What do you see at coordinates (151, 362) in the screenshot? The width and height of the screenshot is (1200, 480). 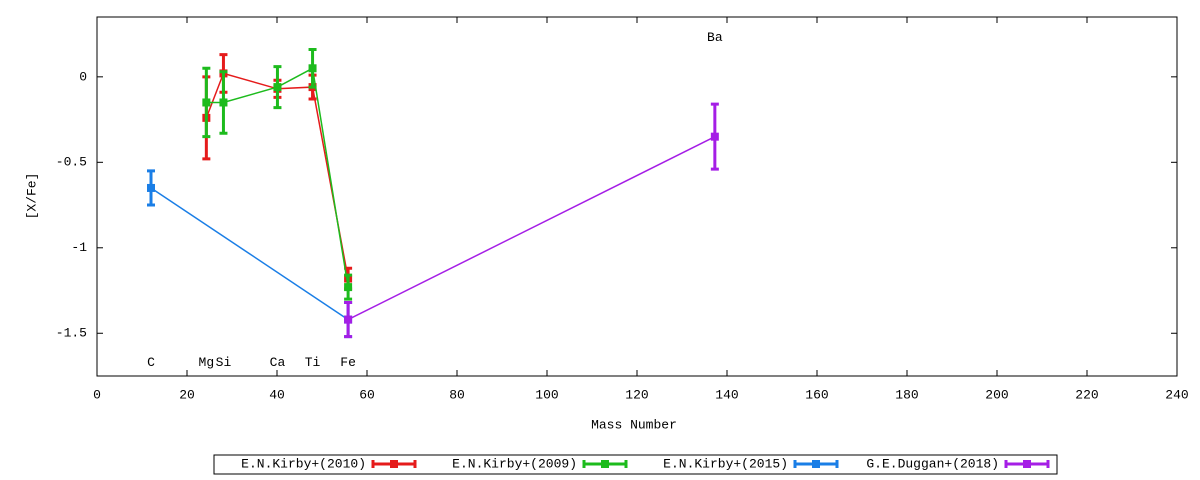 I see `element-label: C` at bounding box center [151, 362].